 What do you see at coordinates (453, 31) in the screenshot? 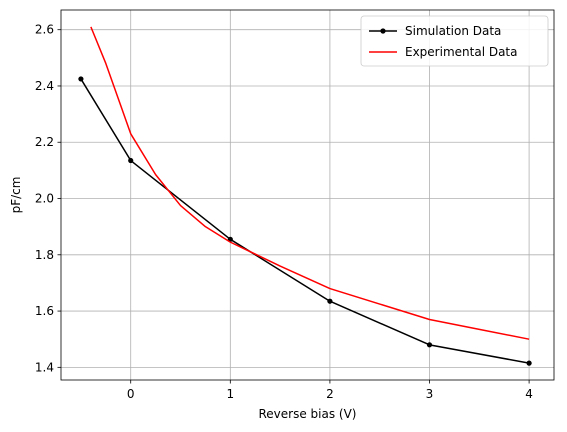
I see `legend-label: Simulation Data` at bounding box center [453, 31].